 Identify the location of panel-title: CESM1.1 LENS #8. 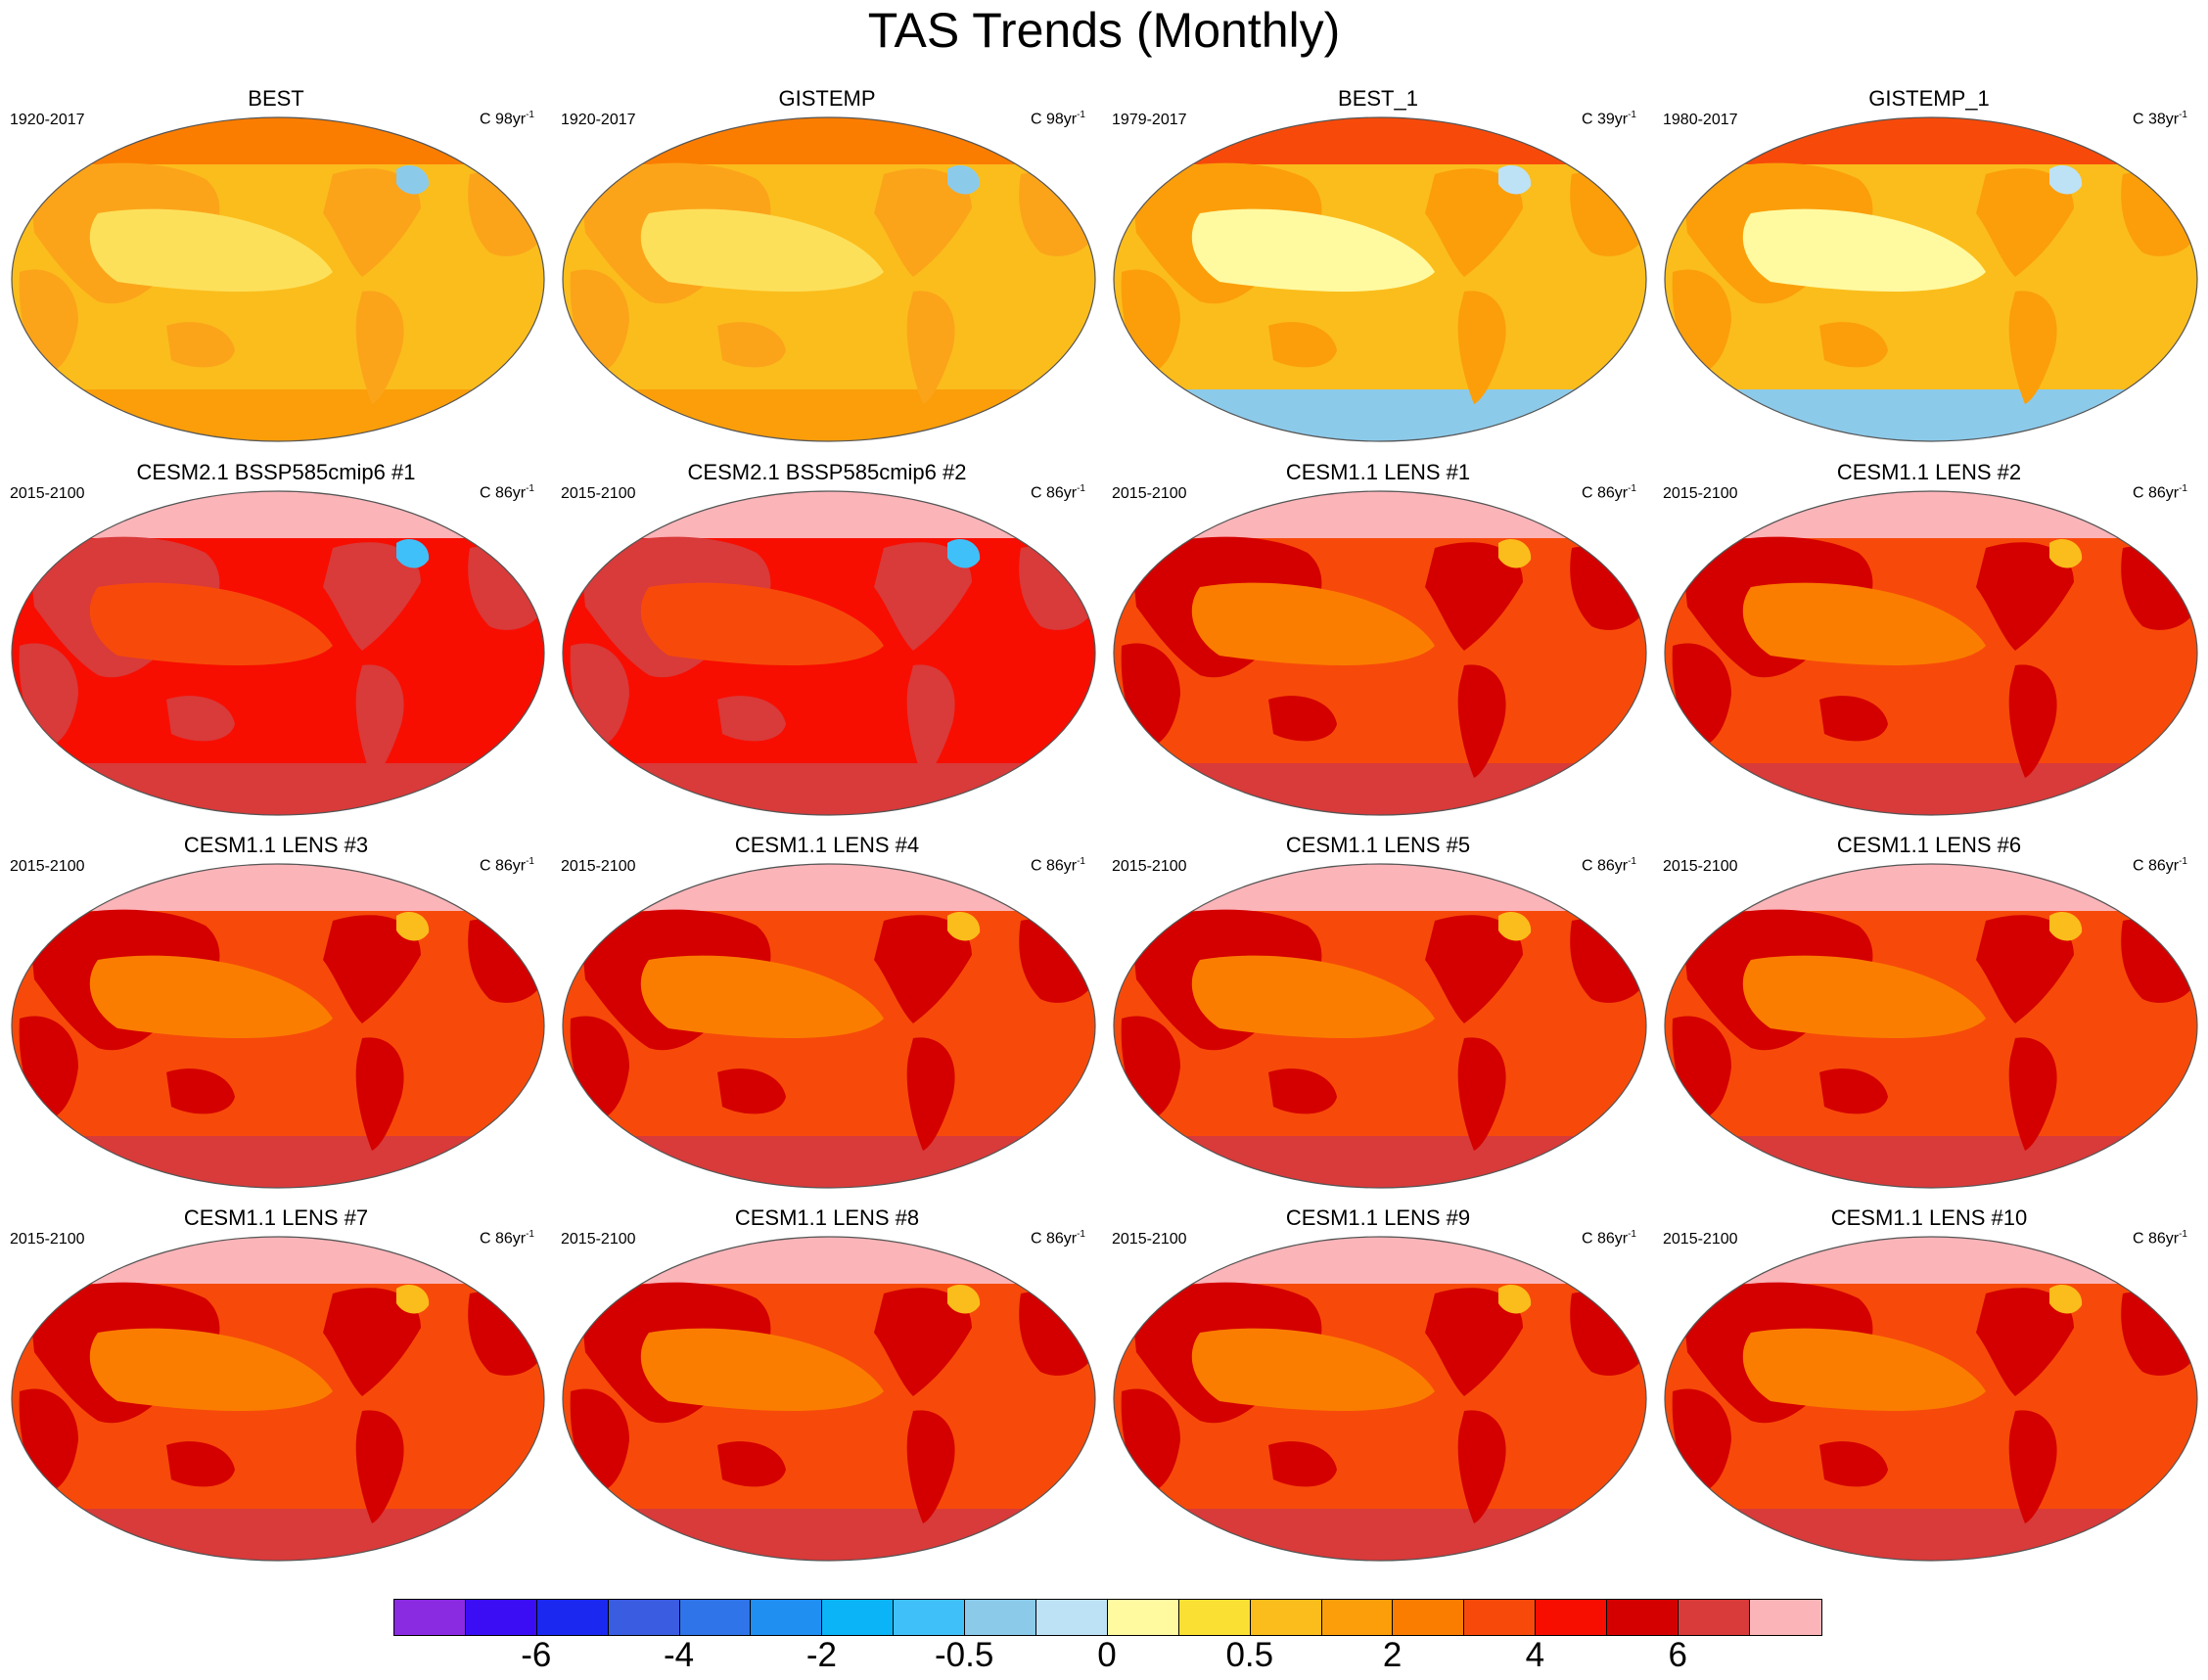
(827, 1217).